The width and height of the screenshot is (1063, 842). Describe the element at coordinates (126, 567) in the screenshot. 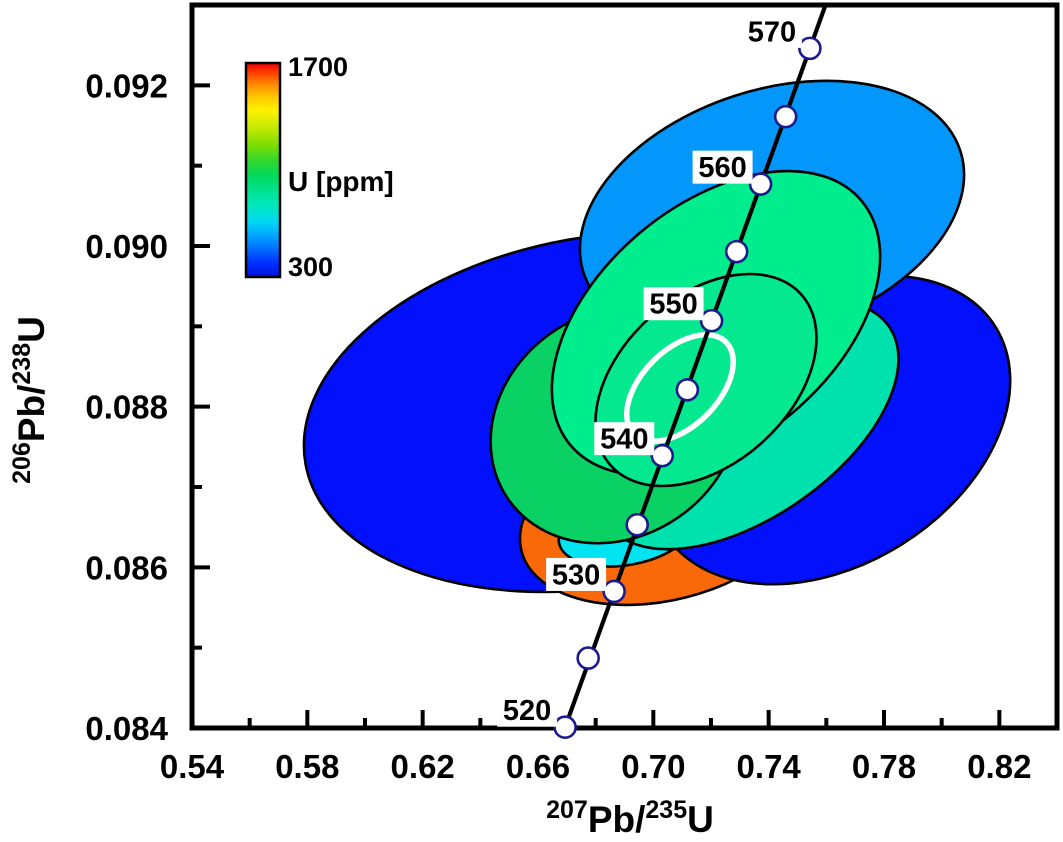

I see `y-tick-label: 0.086` at that location.